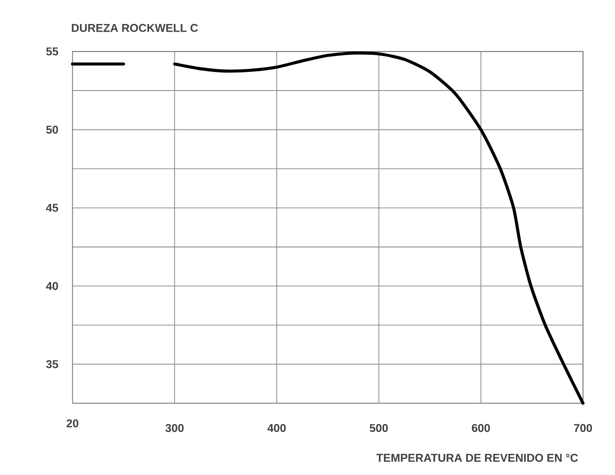  I want to click on y-tick-label: 50, so click(52, 130).